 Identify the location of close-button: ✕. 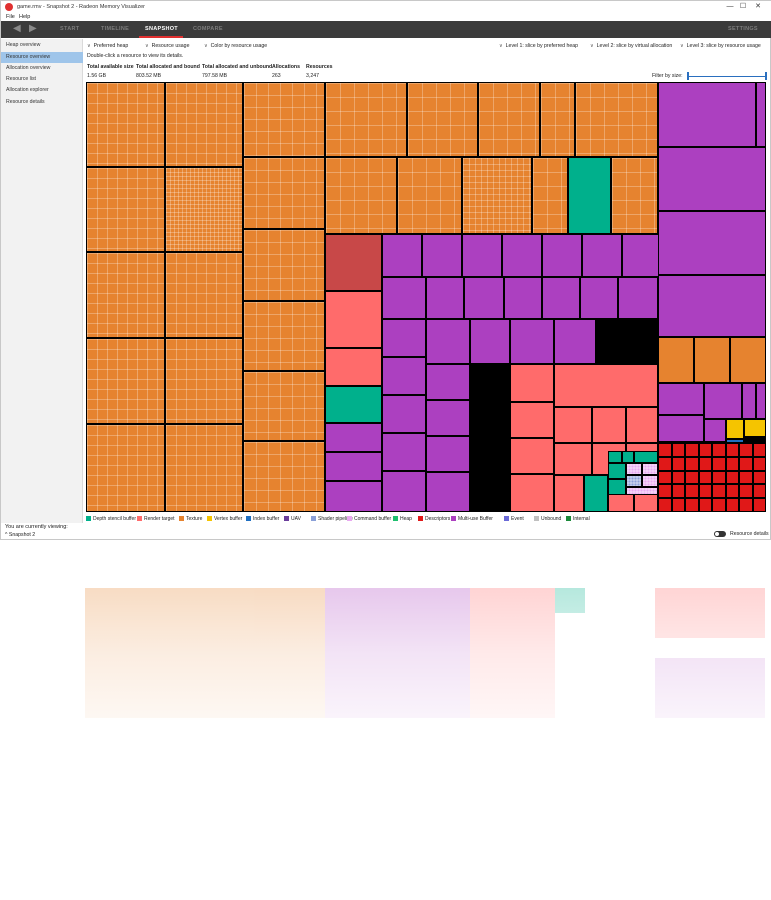
(758, 6).